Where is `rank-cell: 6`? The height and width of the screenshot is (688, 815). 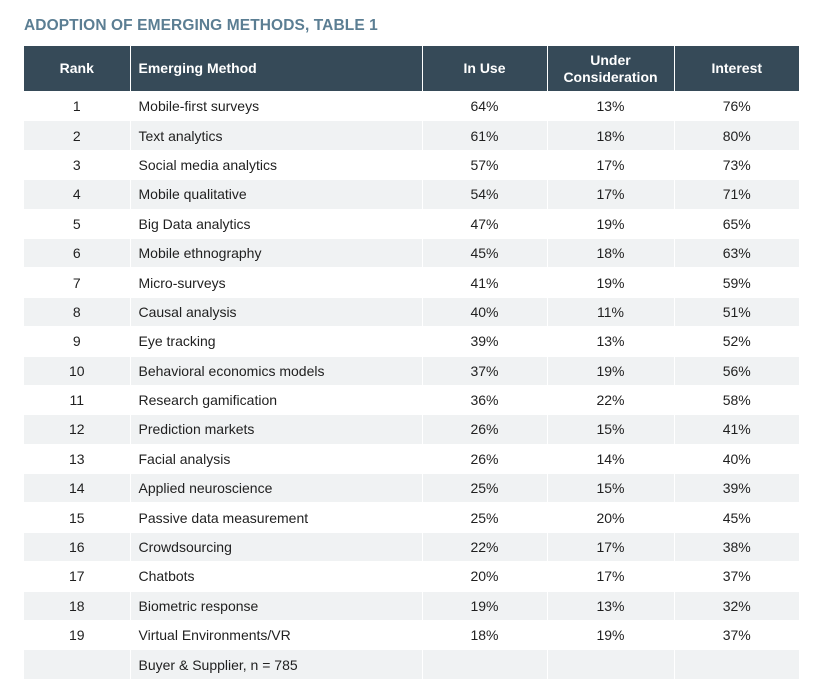
rank-cell: 6 is located at coordinates (77, 252).